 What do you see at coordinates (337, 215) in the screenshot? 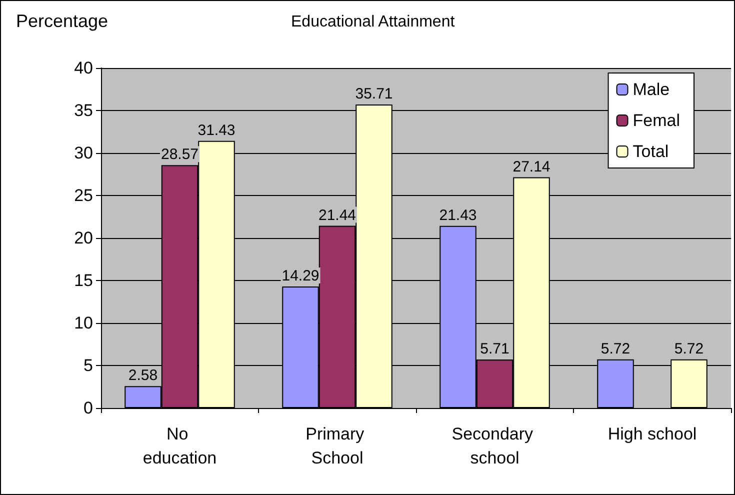
I see `data-label: 21.44` at bounding box center [337, 215].